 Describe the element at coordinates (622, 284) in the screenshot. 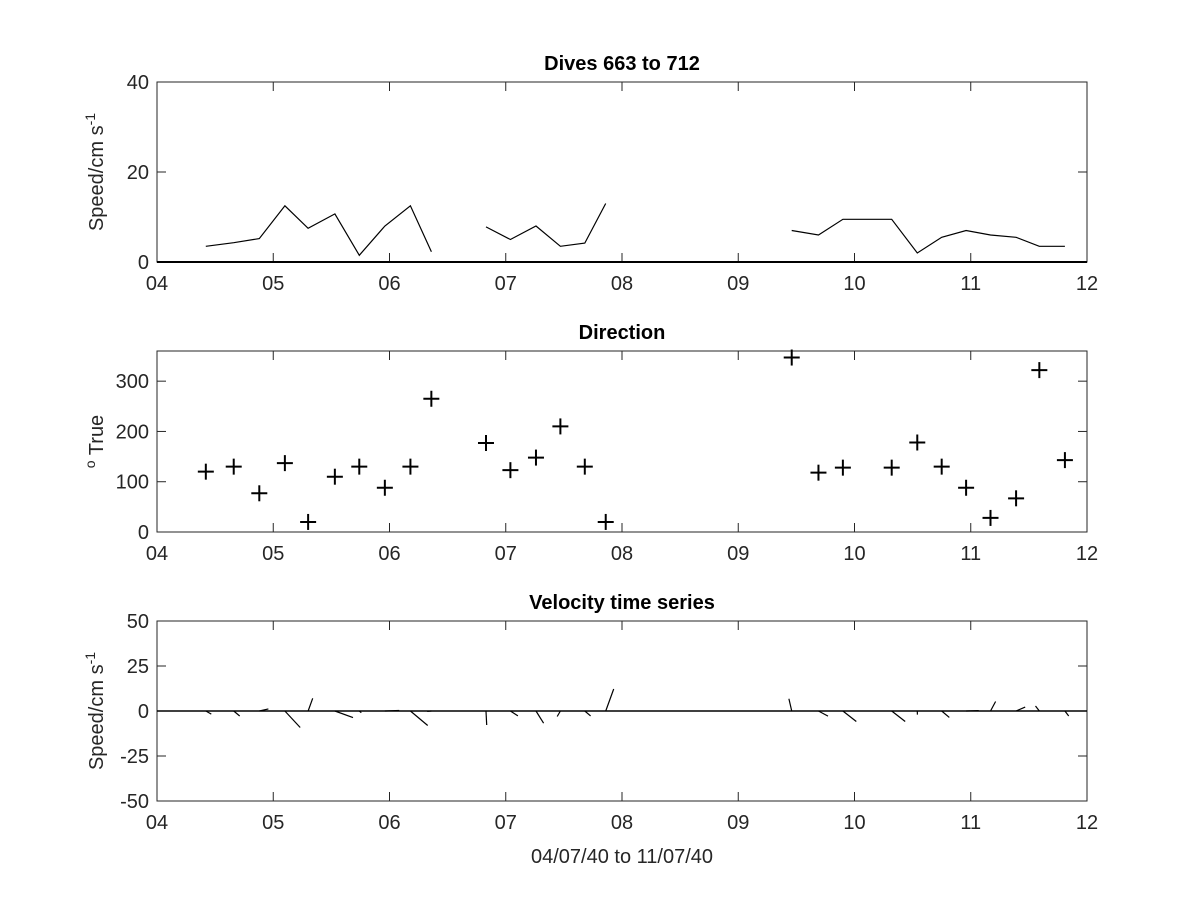

I see `speed-x-tick-label: 08` at that location.